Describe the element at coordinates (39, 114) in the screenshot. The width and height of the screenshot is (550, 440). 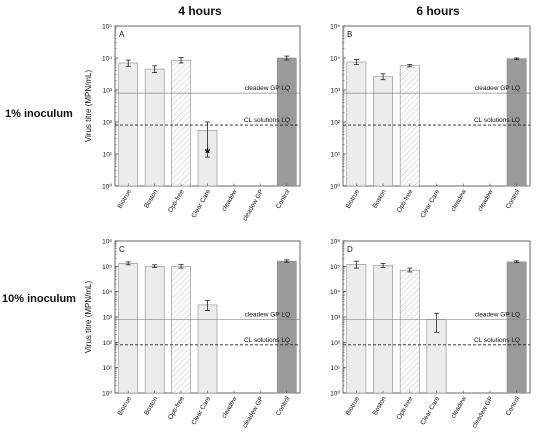
I see `row-title-1pct: 1% inoculum` at that location.